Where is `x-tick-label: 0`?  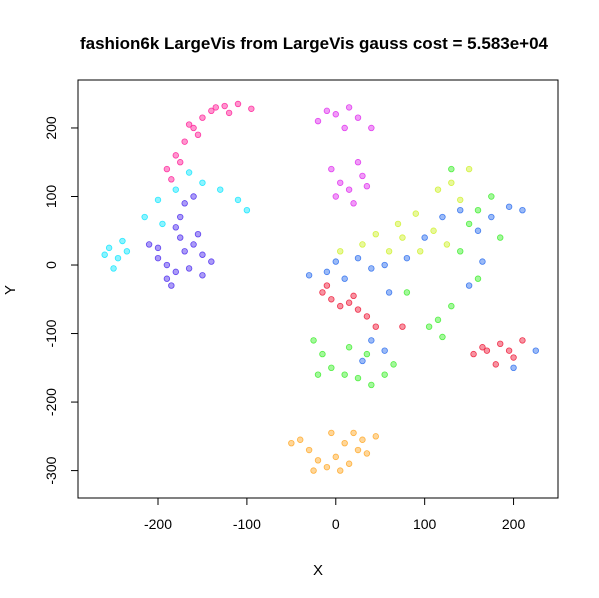 x-tick-label: 0 is located at coordinates (336, 524).